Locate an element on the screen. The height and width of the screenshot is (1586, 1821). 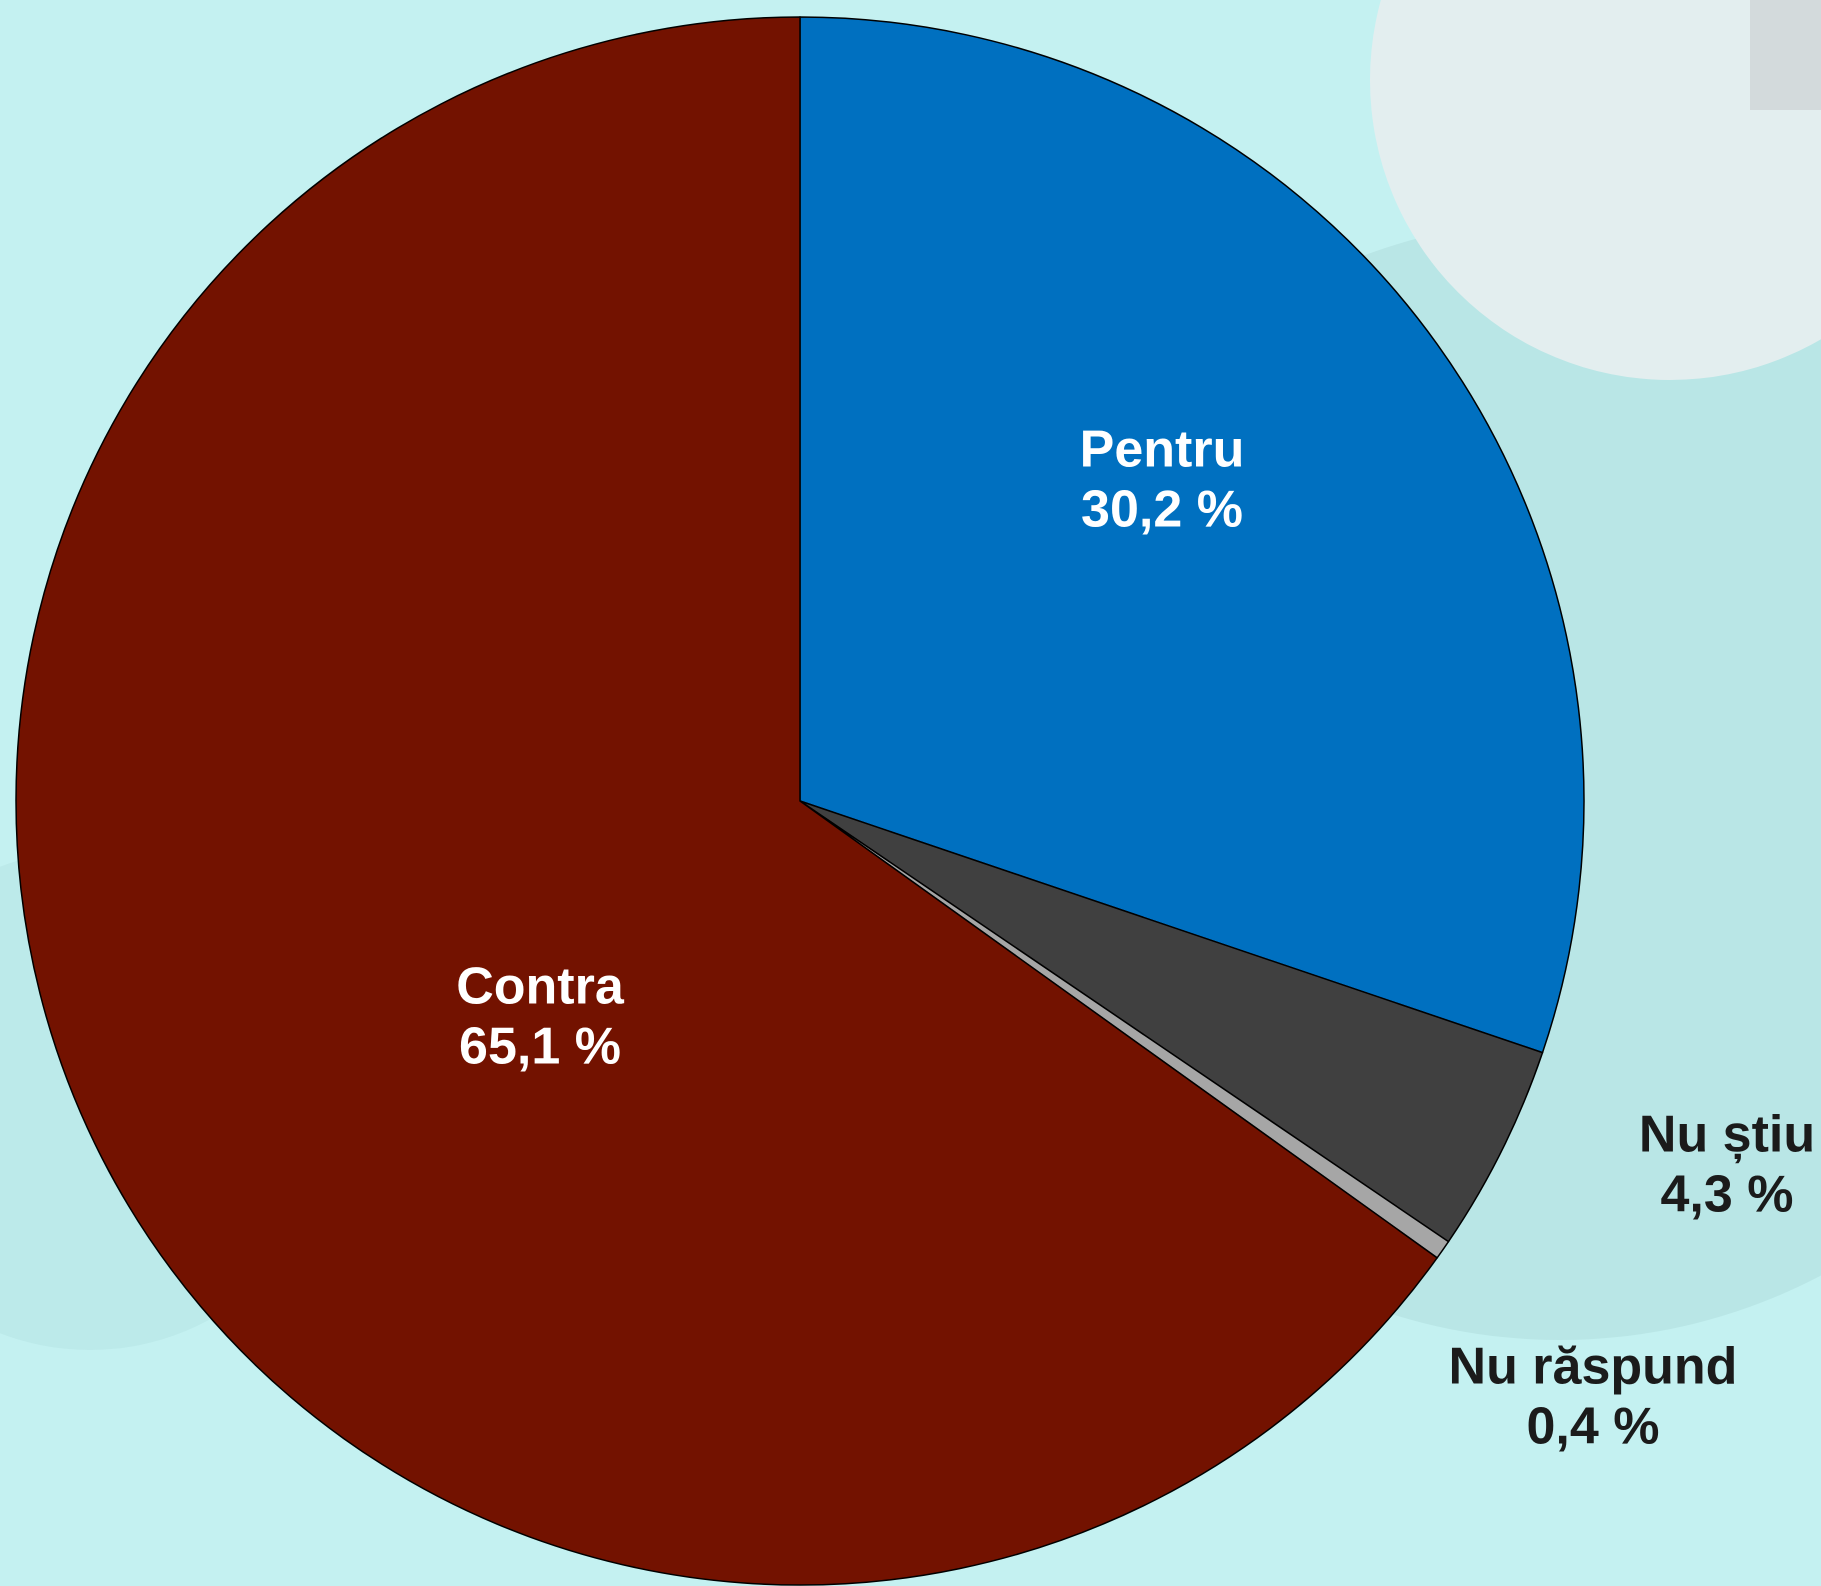
value-label: 65,1 % is located at coordinates (540, 1047).